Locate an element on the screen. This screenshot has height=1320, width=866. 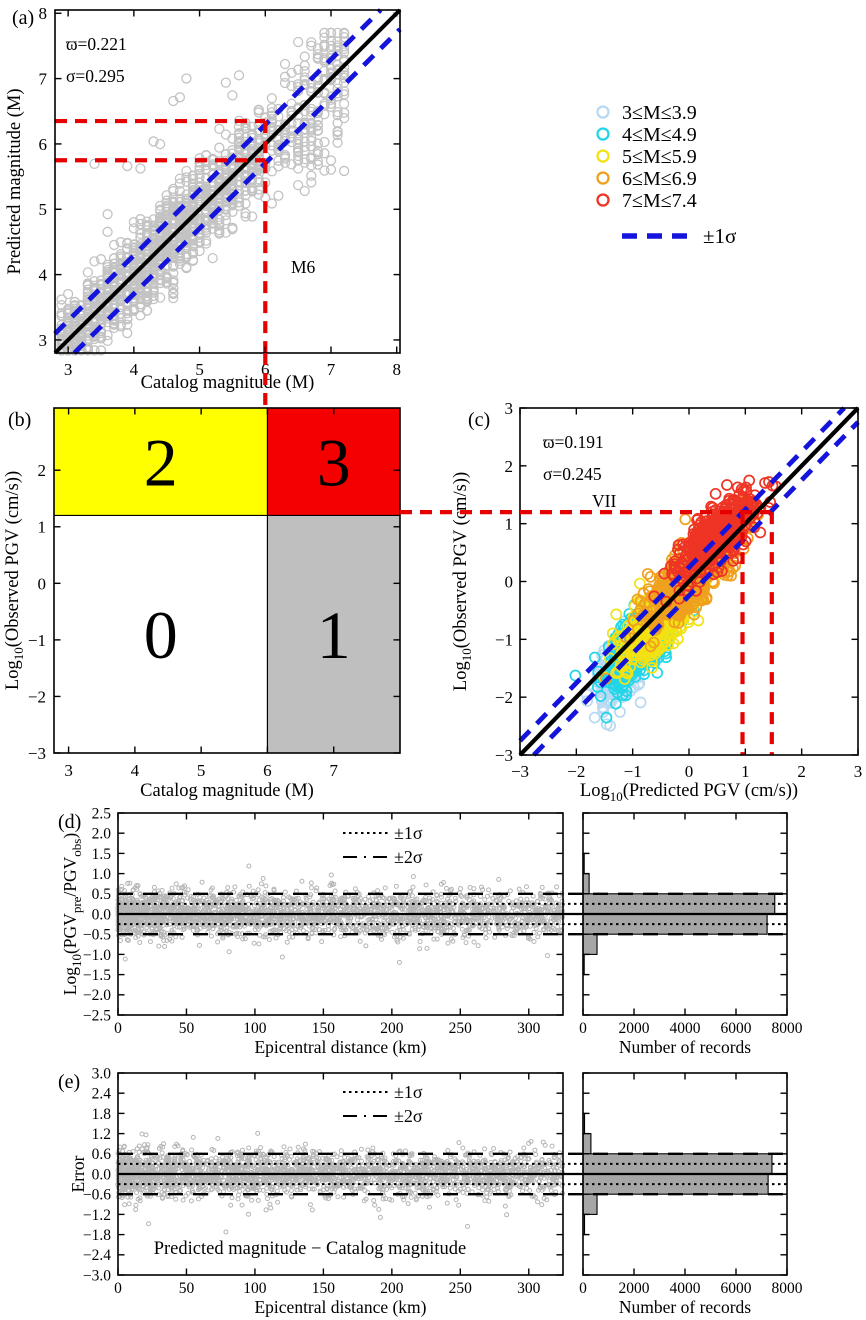
tick-label: −0.6 is located at coordinates (97, 1195).